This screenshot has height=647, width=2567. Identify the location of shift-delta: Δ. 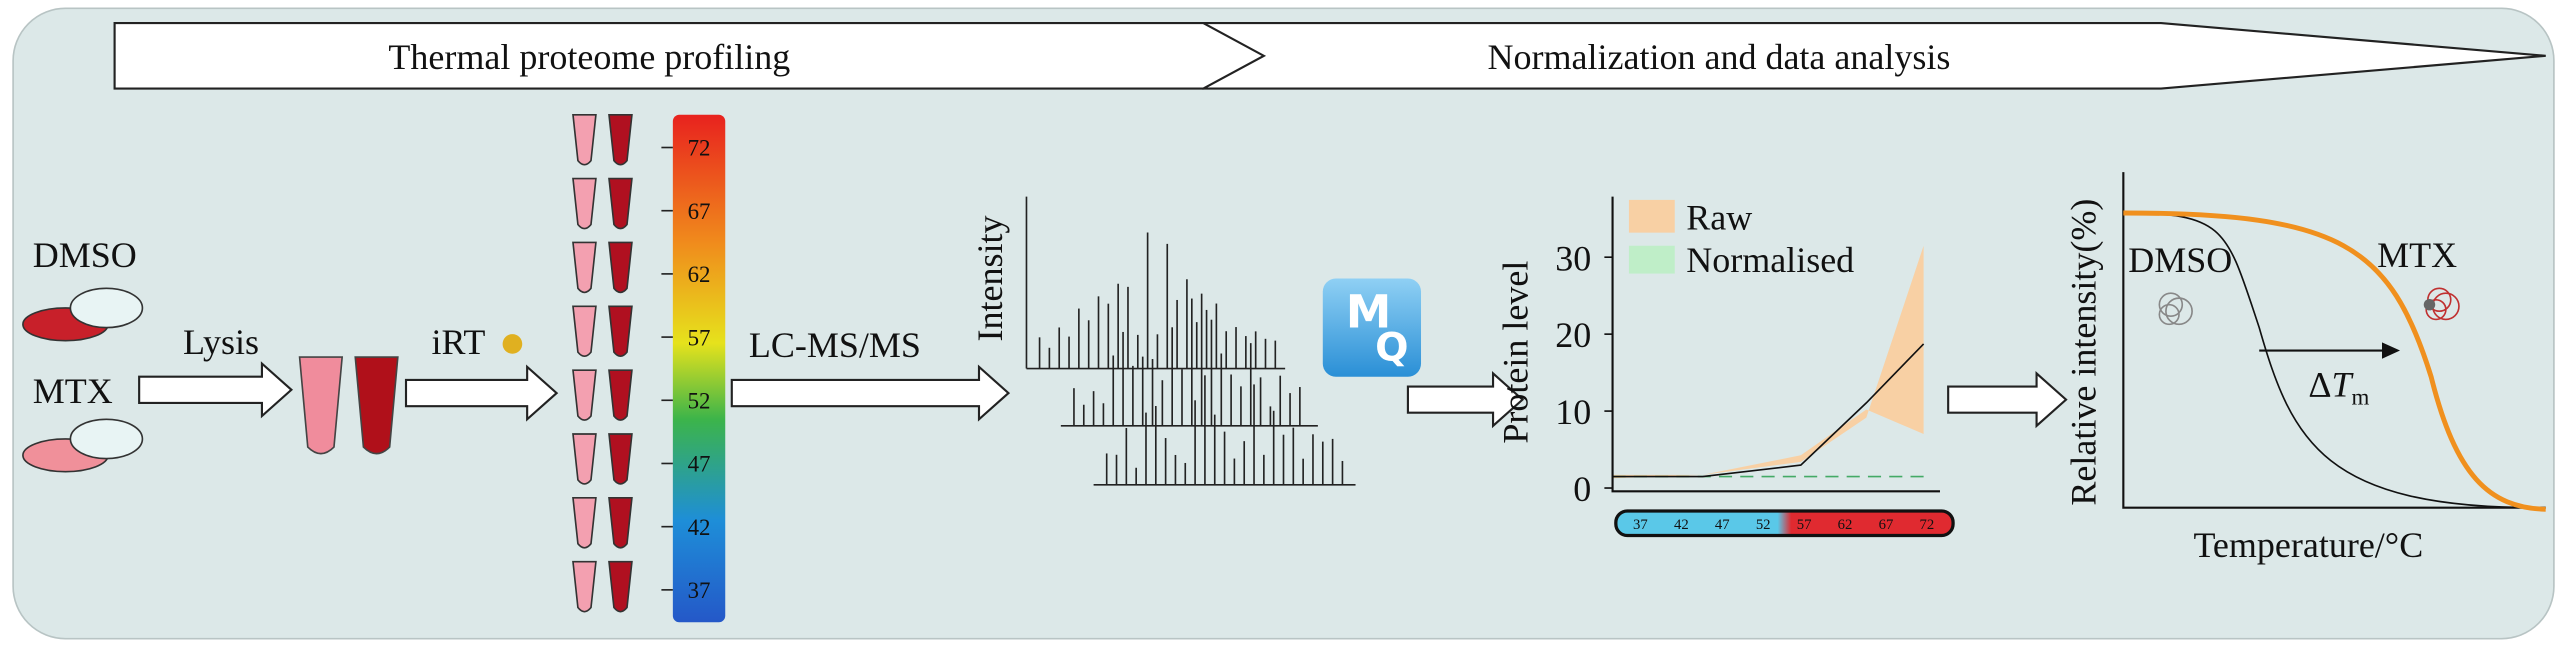
(2319, 384).